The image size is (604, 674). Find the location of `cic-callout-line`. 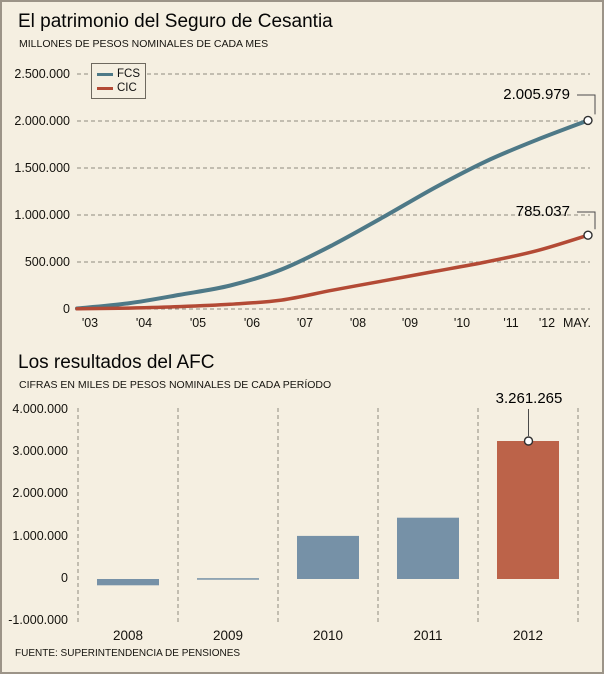

cic-callout-line is located at coordinates (586, 220).